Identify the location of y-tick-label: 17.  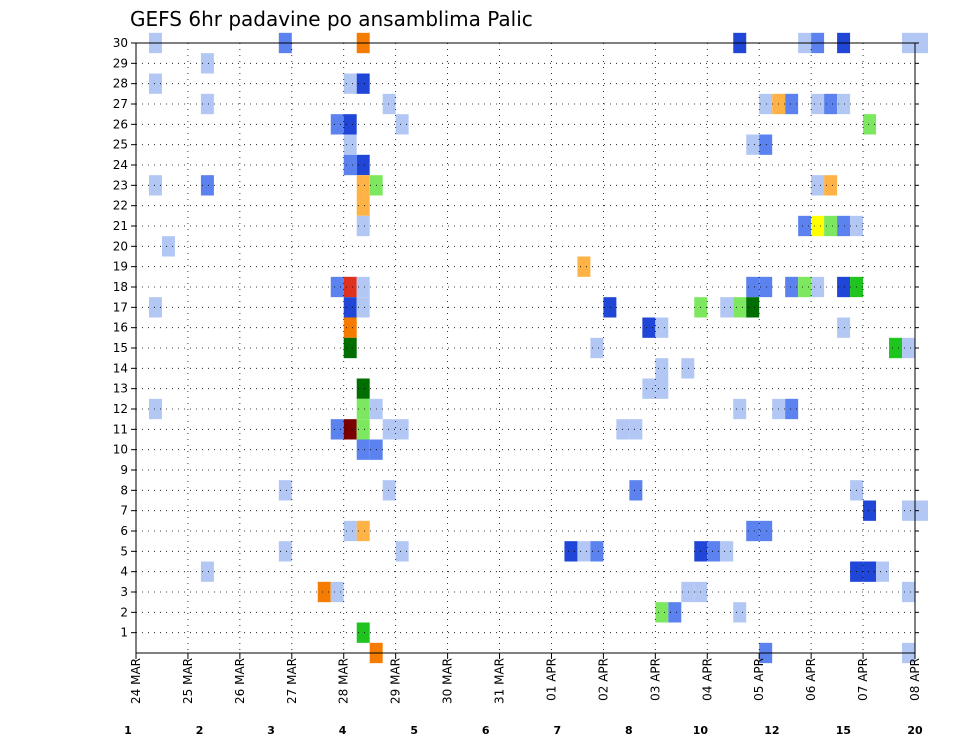
(120, 307).